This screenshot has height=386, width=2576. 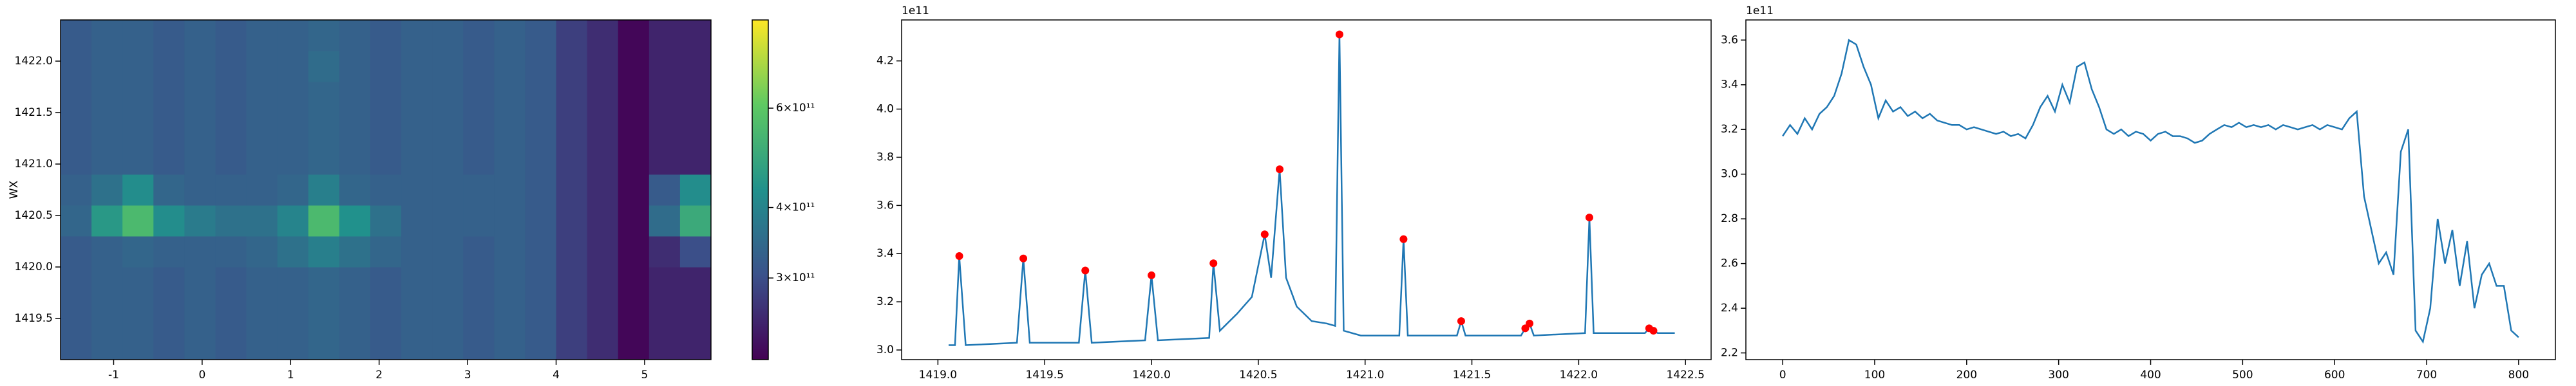 What do you see at coordinates (34, 164) in the screenshot?
I see `y-tick-label: 1421.0` at bounding box center [34, 164].